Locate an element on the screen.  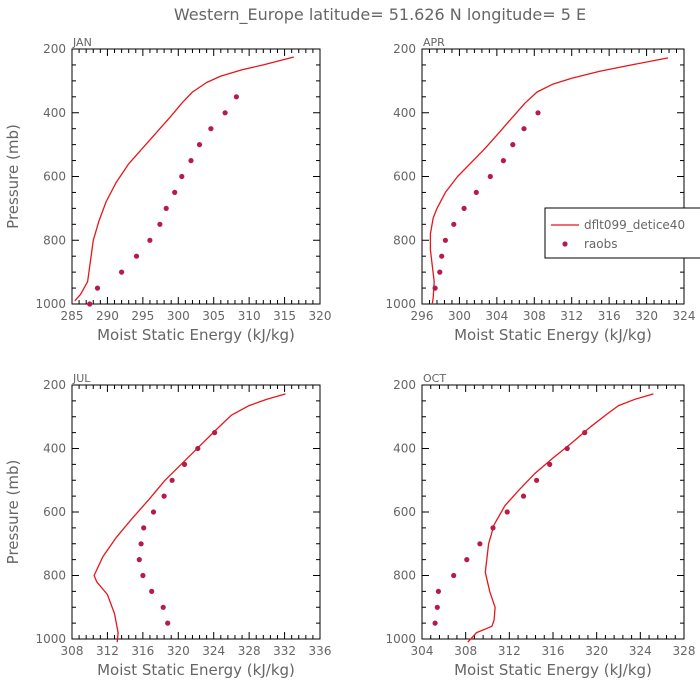
legend-label-model: dflt099_detice40 is located at coordinates (634, 225).